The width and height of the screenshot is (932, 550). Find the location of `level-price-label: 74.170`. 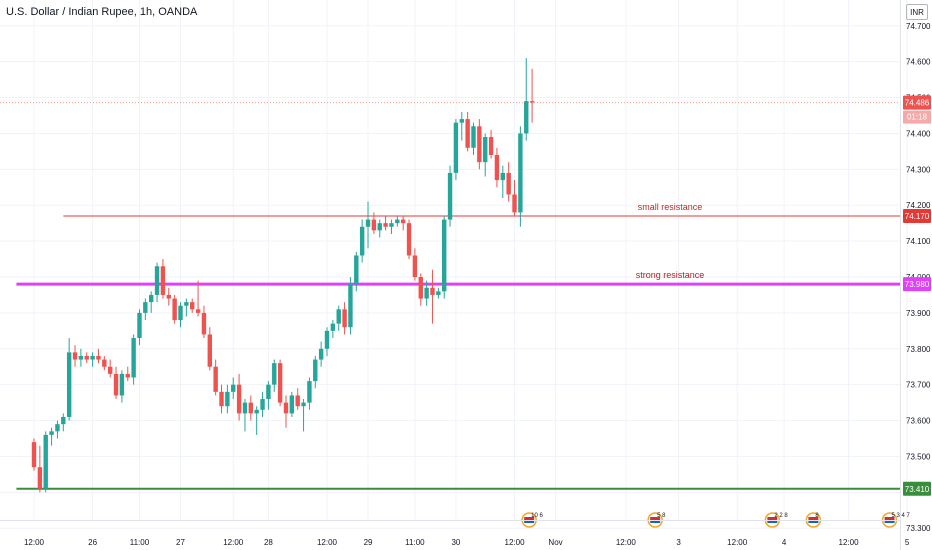

level-price-label: 74.170 is located at coordinates (917, 216).